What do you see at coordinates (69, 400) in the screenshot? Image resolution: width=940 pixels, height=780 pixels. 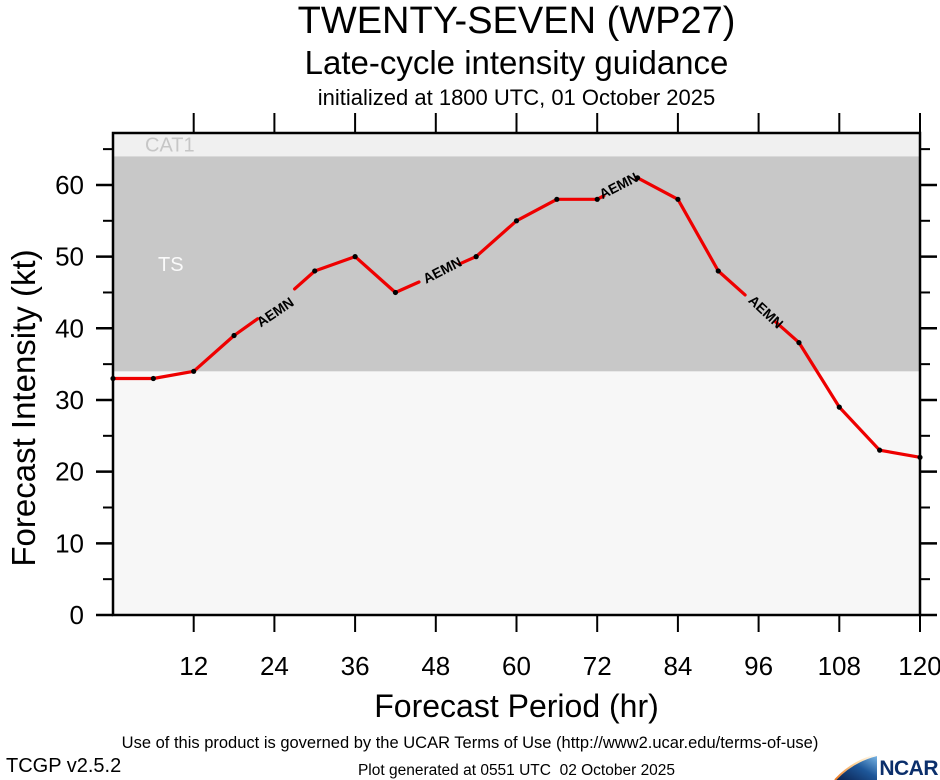 I see `y-tick-label: 30` at bounding box center [69, 400].